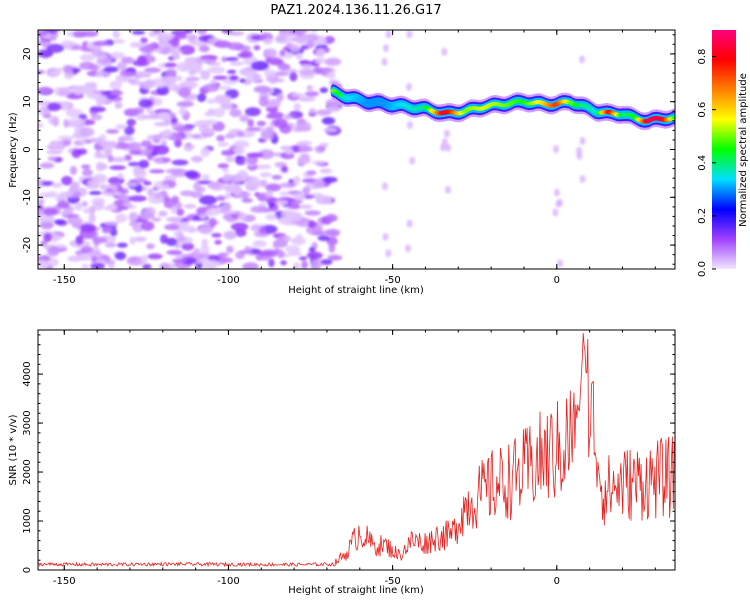  Describe the element at coordinates (27, 373) in the screenshot. I see `y-tick-label: 4000` at that location.